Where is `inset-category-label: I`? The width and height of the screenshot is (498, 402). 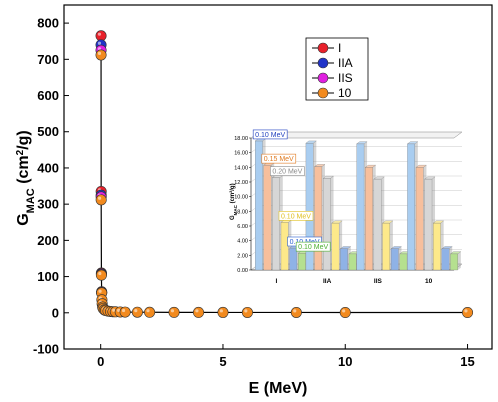 inset-category-label: I is located at coordinates (276, 281).